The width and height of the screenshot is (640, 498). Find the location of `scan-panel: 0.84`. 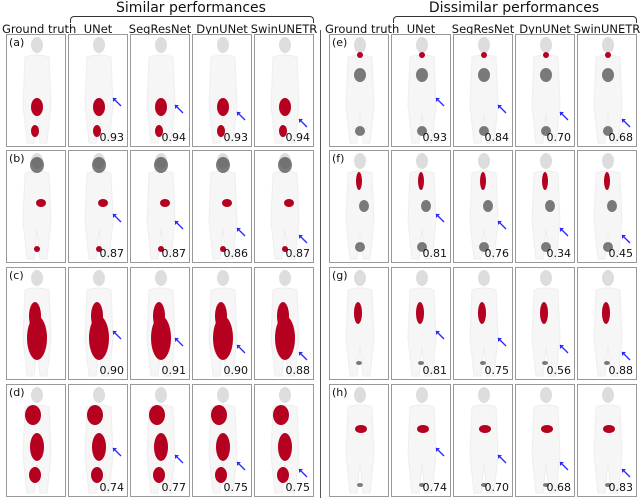

scan-panel: 0.84 is located at coordinates (483, 90).